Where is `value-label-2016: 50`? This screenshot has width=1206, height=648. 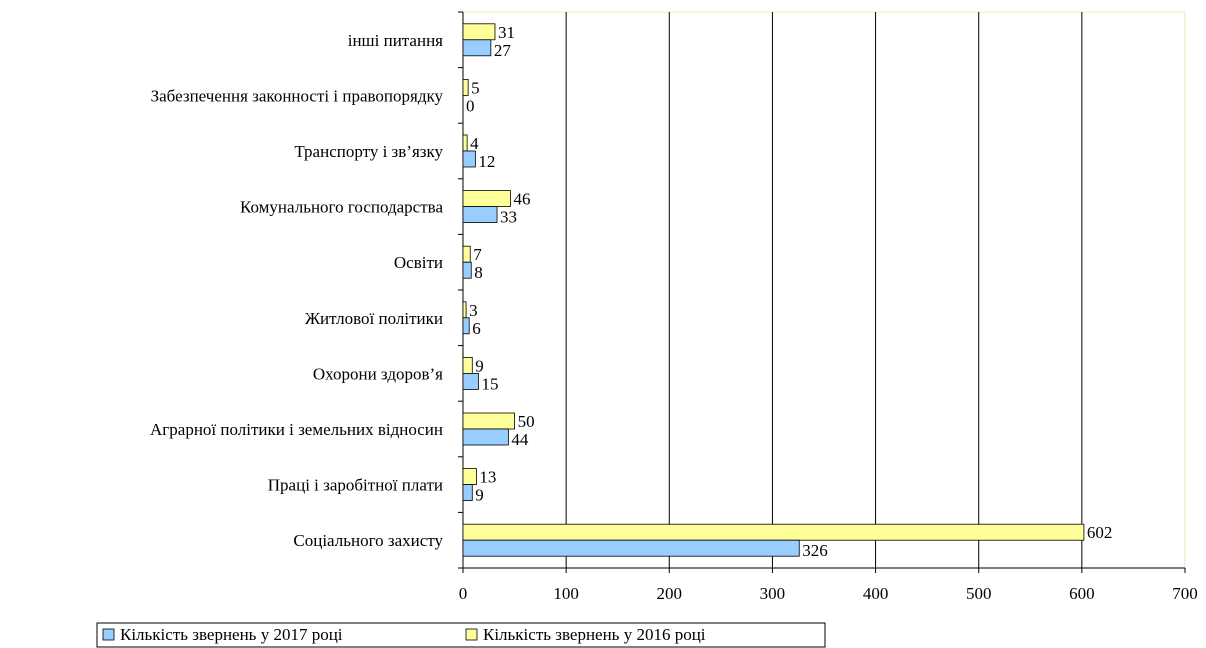 value-label-2016: 50 is located at coordinates (526, 421).